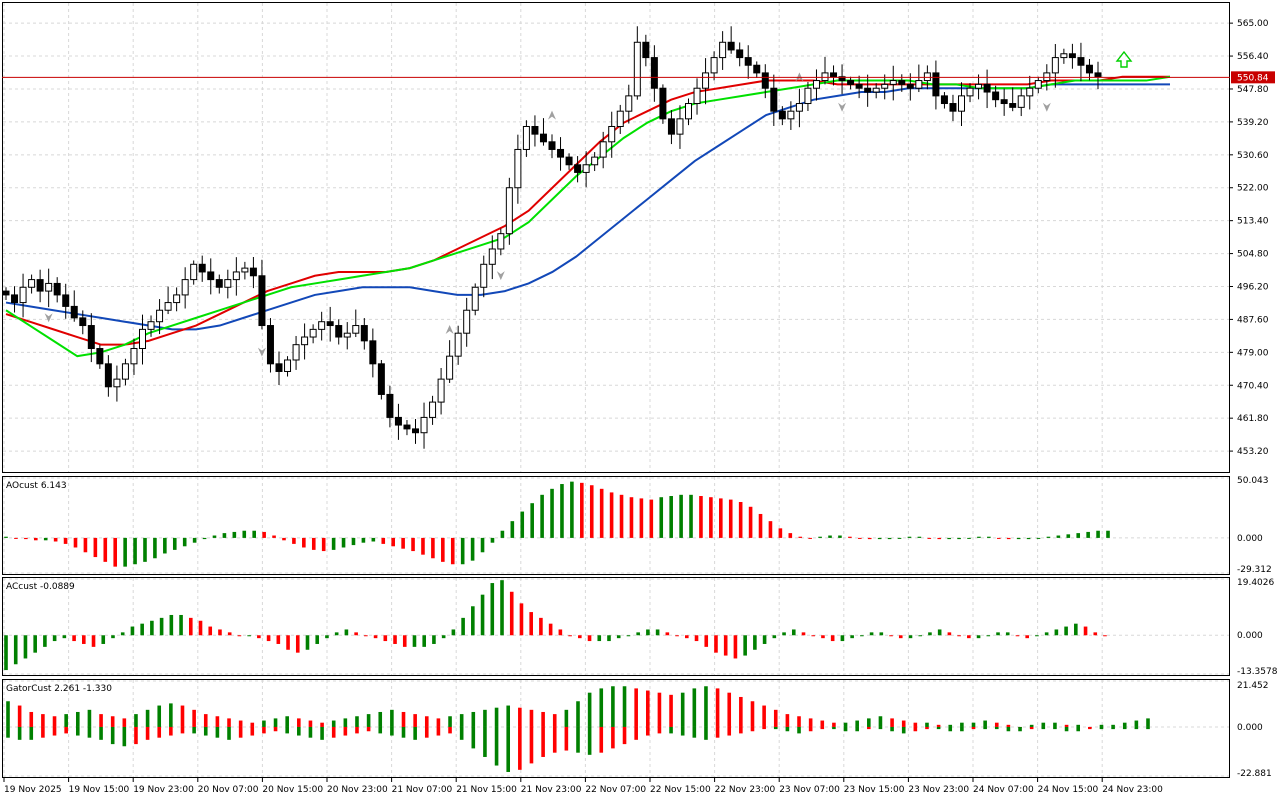  What do you see at coordinates (1250, 636) in the screenshot?
I see `ac-tick-zero: 0.000` at bounding box center [1250, 636].